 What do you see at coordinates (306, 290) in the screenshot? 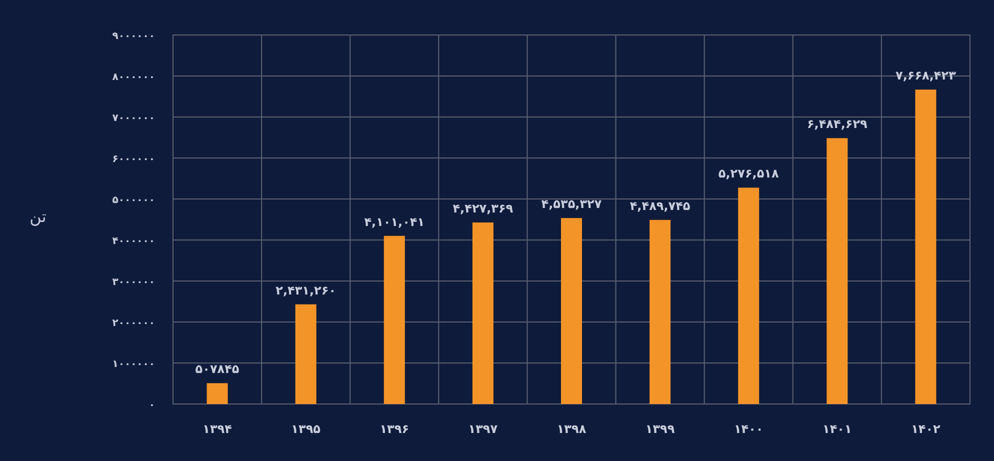
I see `data-label: ۲,۴۳۱,۲۶۰` at bounding box center [306, 290].